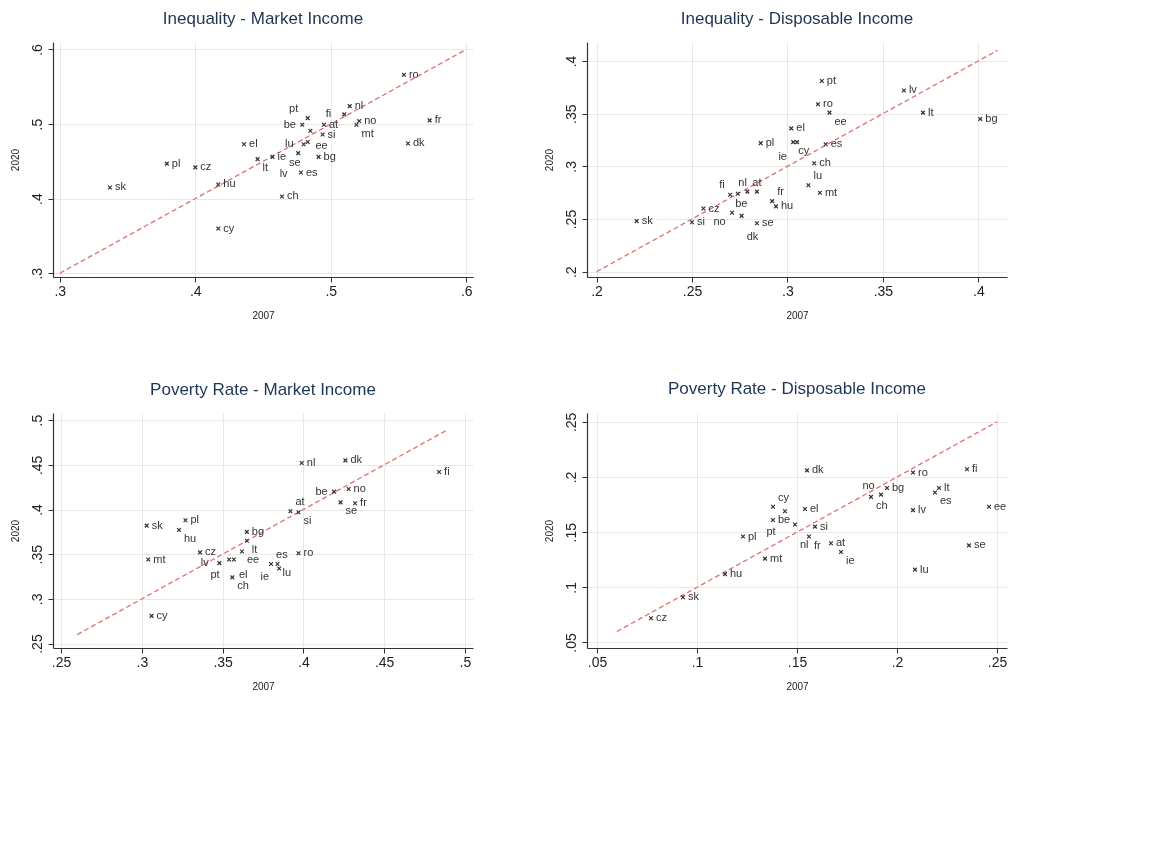 The image size is (1164, 848). What do you see at coordinates (697, 661) in the screenshot?
I see `x-tick-label: .1` at bounding box center [697, 661].